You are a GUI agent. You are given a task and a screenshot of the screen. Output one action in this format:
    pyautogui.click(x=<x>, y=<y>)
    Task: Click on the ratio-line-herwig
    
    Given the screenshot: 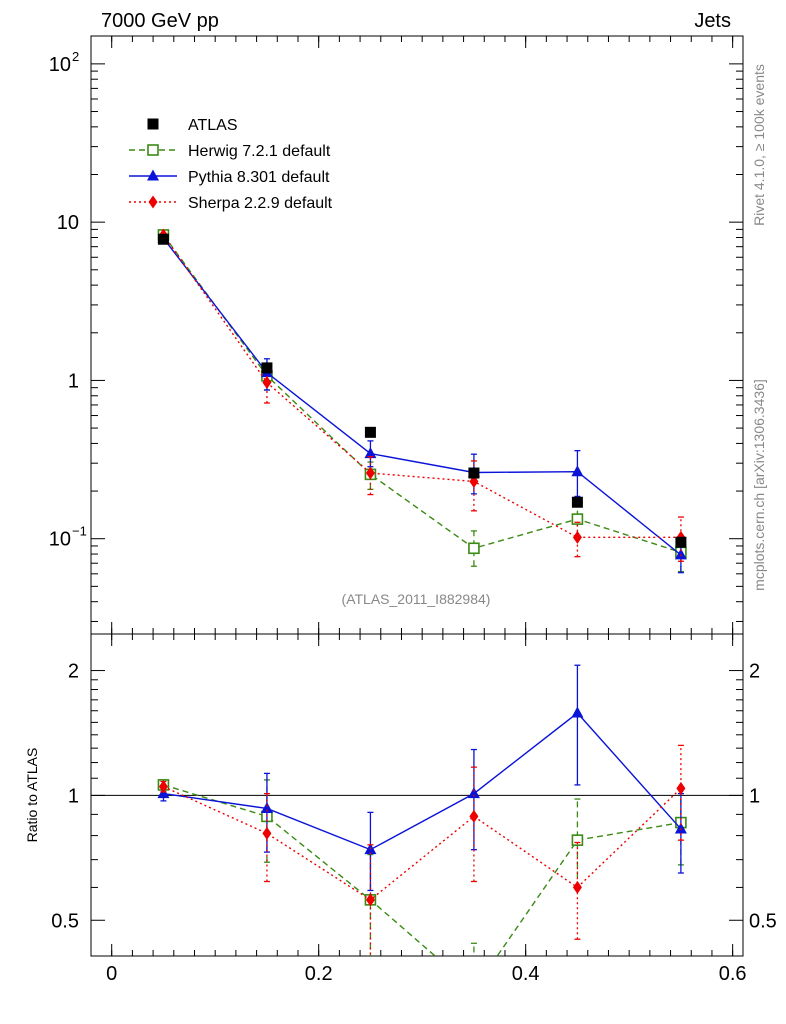 What is the action you would take?
    pyautogui.click(x=422, y=870)
    